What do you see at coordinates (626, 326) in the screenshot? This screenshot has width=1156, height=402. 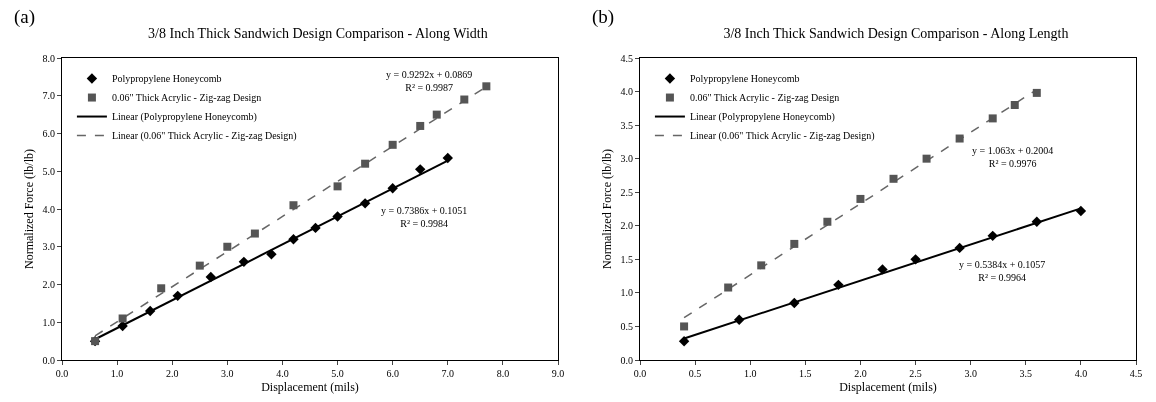 I see `y-tick-label: 0.5` at bounding box center [626, 326].